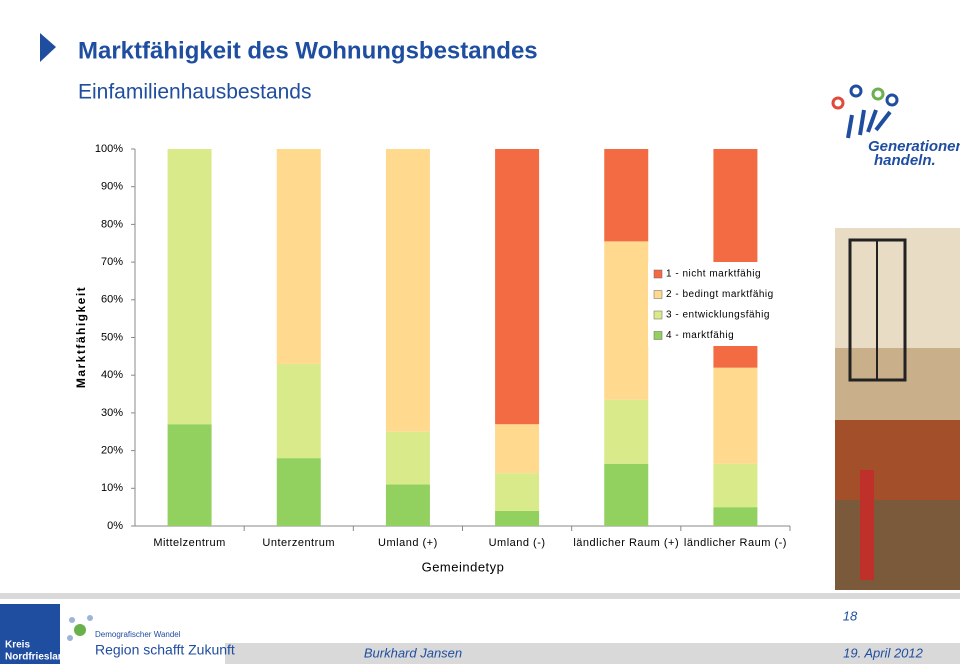 The height and width of the screenshot is (664, 960). Describe the element at coordinates (37, 657) in the screenshot. I see `logo-text: Nordfriesland` at that location.